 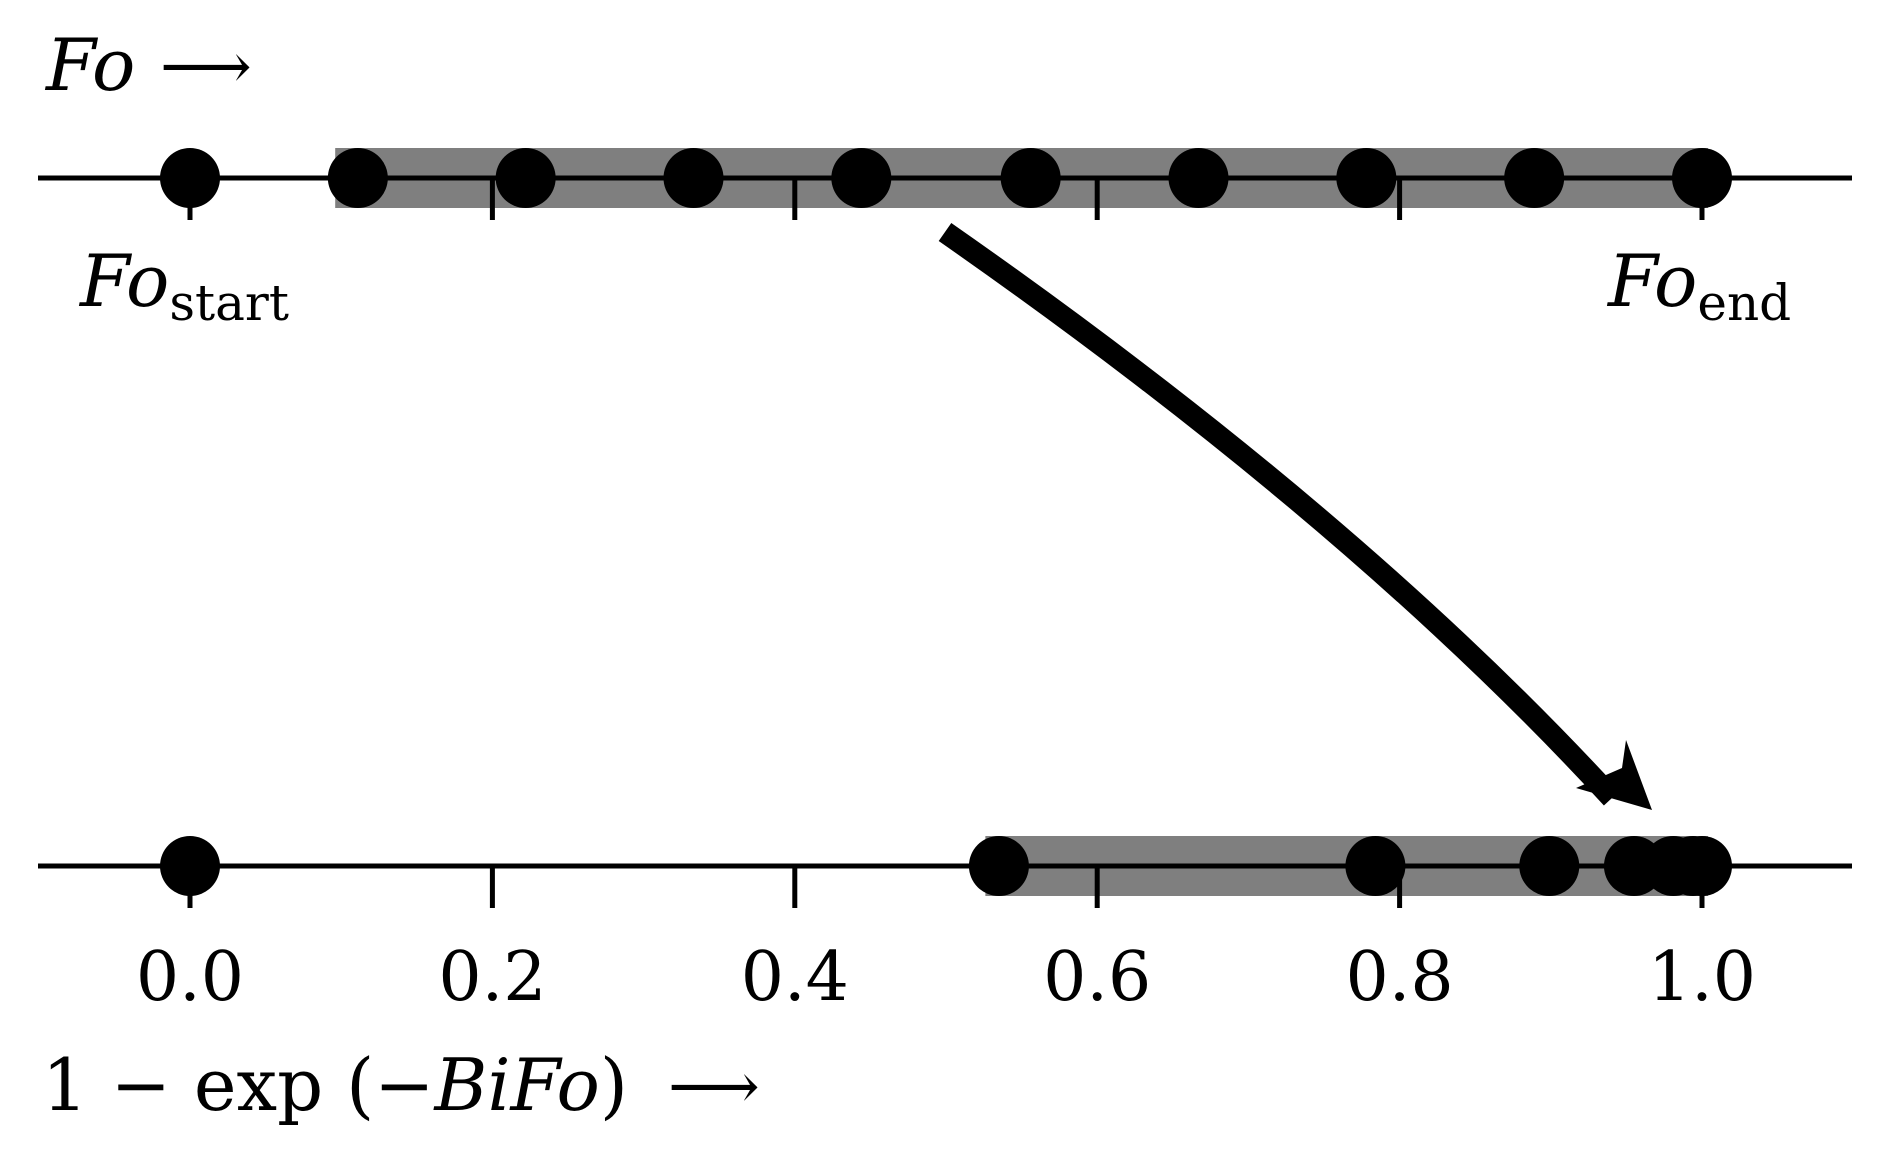 What do you see at coordinates (492, 977) in the screenshot?
I see `tick-label: 0.2` at bounding box center [492, 977].